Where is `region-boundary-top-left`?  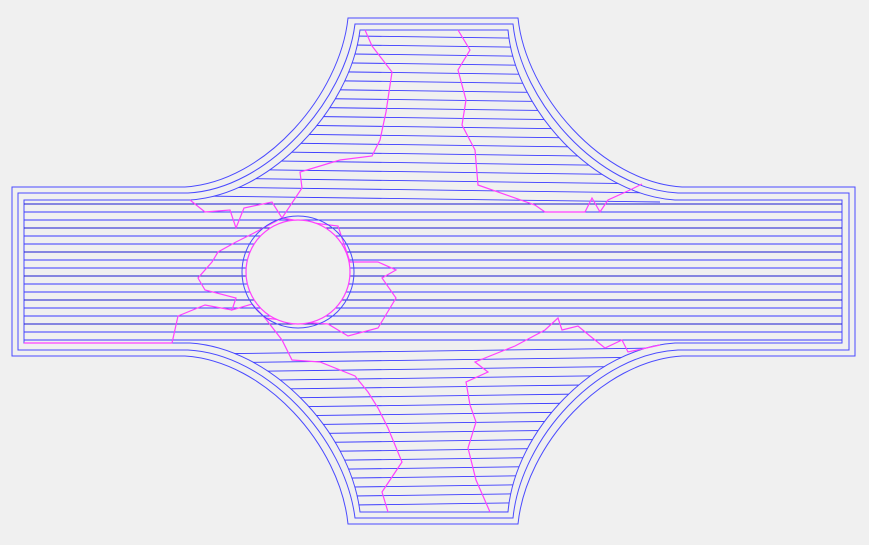 region-boundary-top-left is located at coordinates (291, 129).